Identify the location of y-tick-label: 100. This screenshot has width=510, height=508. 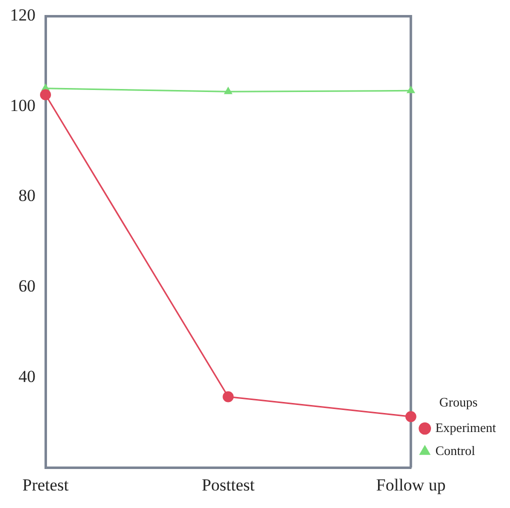
(23, 105).